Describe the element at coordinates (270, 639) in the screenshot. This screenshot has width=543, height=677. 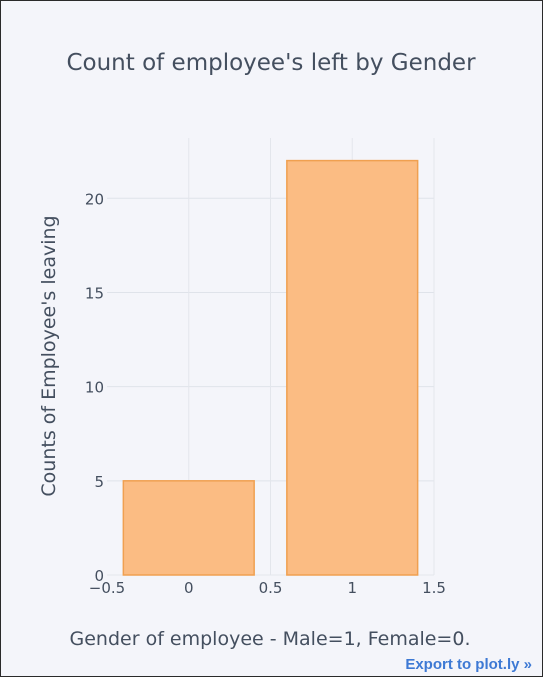
I see `x-axis-label: Gender of employee - Male=1, Female=0.` at that location.